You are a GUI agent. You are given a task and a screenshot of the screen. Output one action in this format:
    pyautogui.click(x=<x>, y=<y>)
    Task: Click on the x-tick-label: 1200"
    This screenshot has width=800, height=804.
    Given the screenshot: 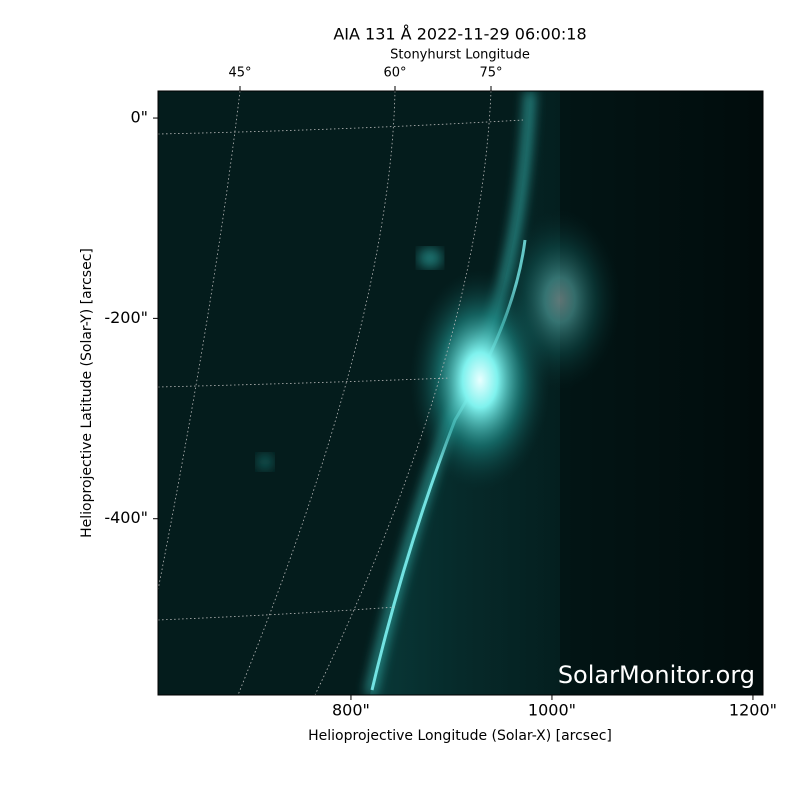 What is the action you would take?
    pyautogui.click(x=753, y=710)
    